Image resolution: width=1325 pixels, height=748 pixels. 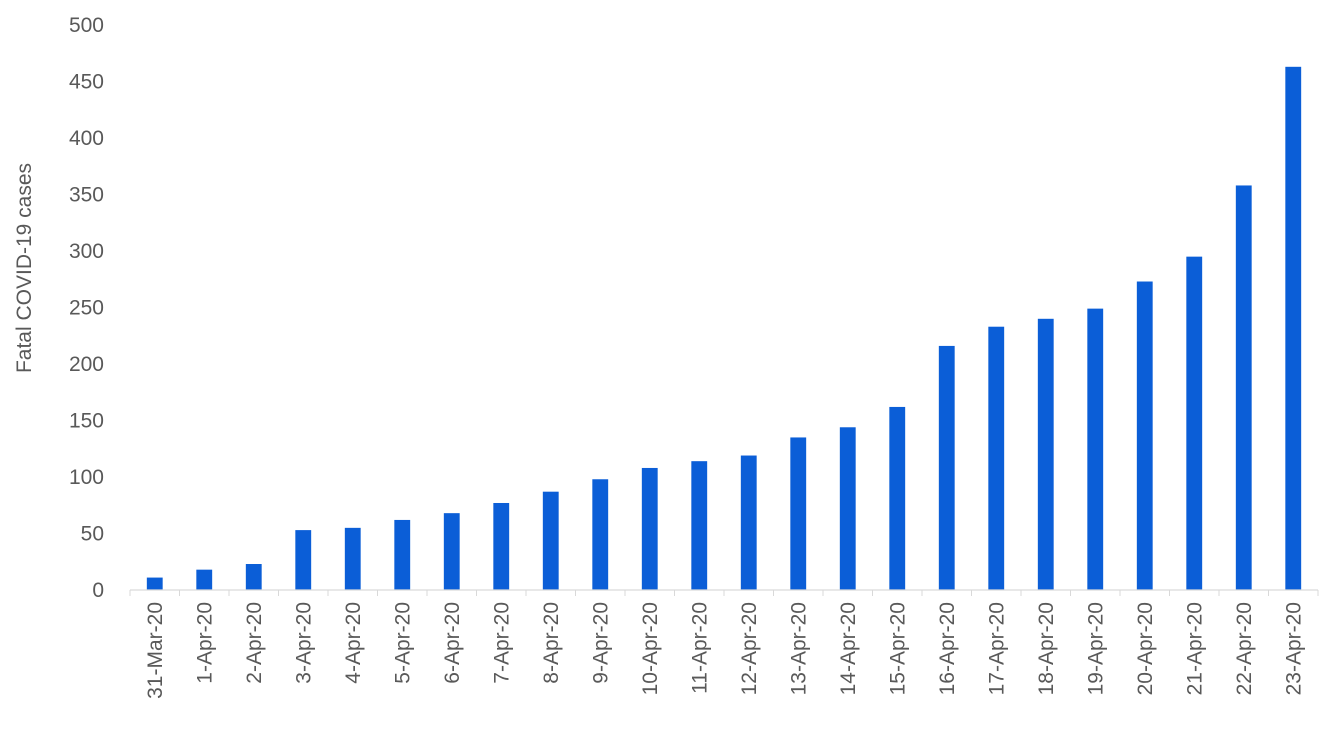 What do you see at coordinates (650, 648) in the screenshot?
I see `x-tick-label: 10-Apr-20` at bounding box center [650, 648].